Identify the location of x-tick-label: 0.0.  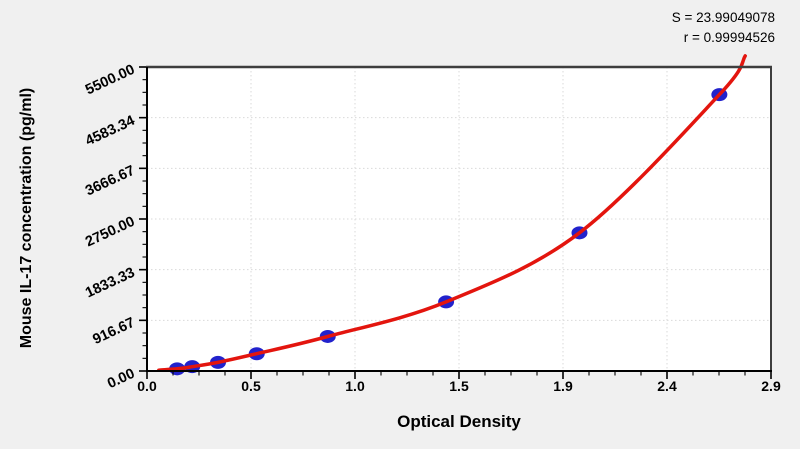
(147, 386).